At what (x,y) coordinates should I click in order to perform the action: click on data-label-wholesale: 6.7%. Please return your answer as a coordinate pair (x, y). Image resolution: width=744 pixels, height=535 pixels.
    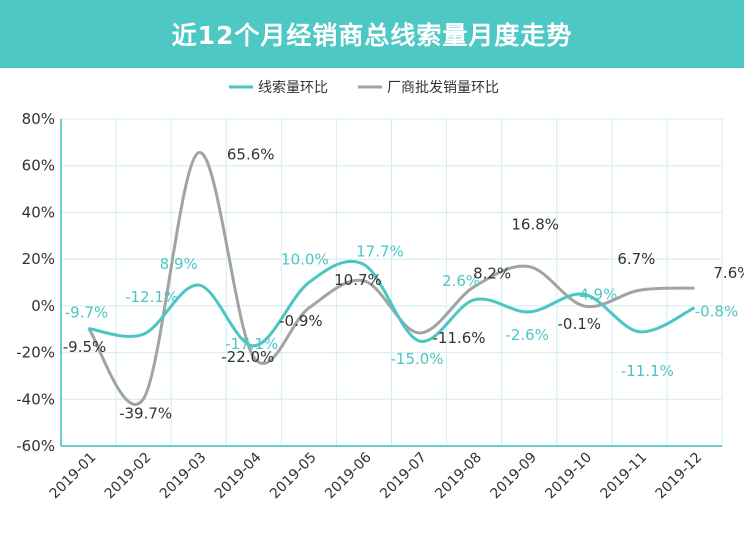
    Looking at the image, I should click on (636, 259).